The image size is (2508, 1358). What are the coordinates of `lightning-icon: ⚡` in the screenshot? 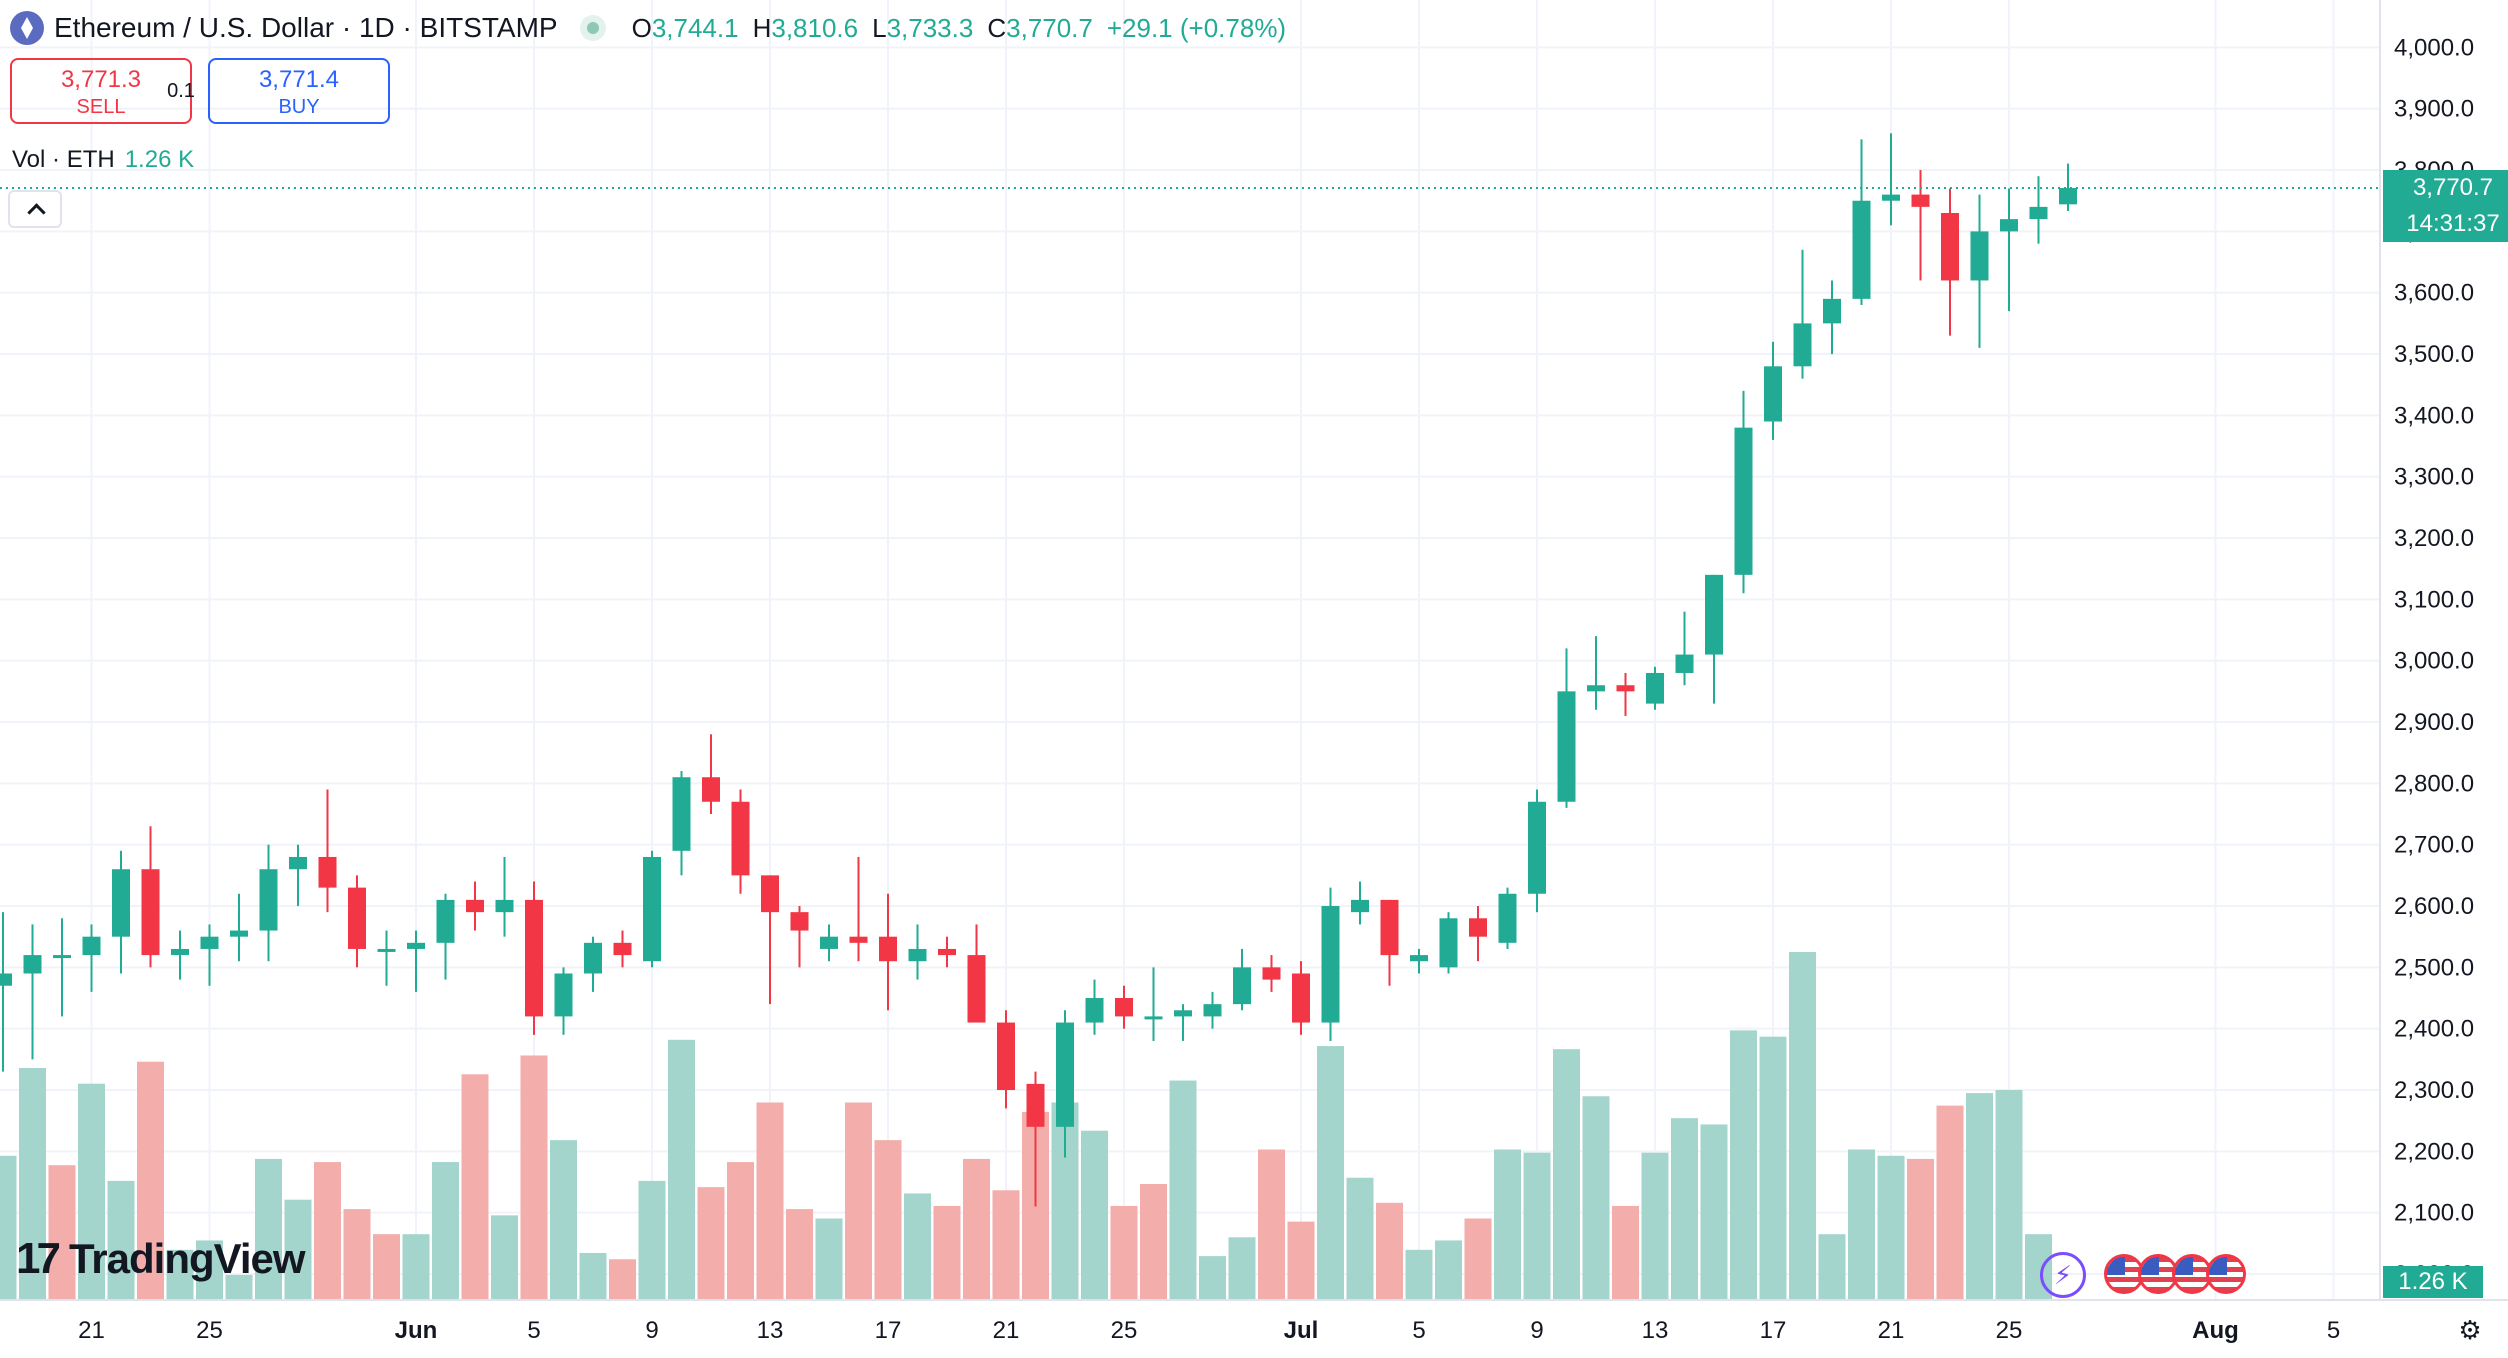 It's located at (2063, 1275).